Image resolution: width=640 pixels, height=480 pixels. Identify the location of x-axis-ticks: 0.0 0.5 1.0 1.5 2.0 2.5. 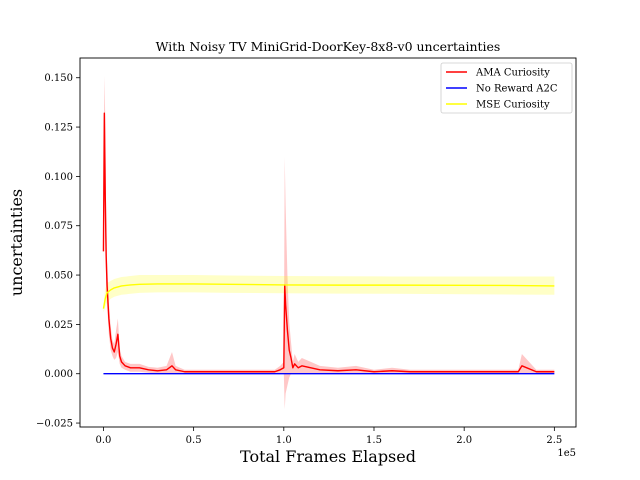
(328, 436).